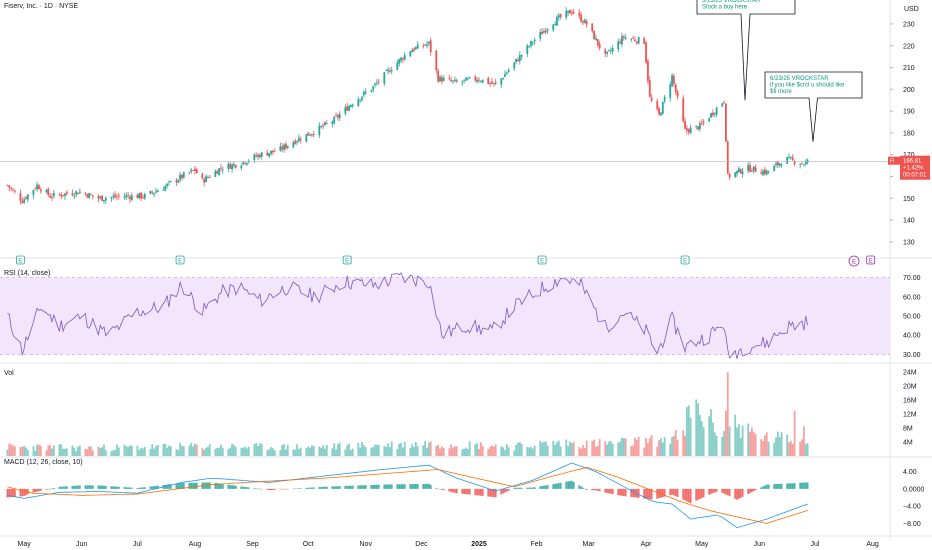 The image size is (932, 550). Describe the element at coordinates (911, 9) in the screenshot. I see `currency-label: USD` at that location.